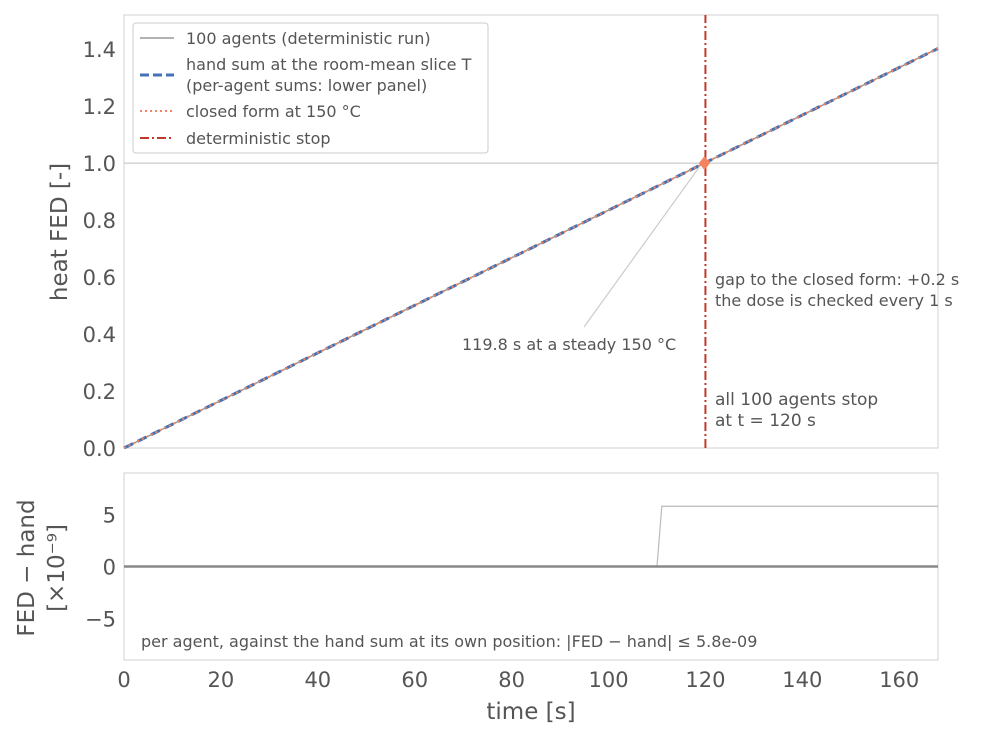  Describe the element at coordinates (99, 221) in the screenshot. I see `top-y-tick-label: 0.8` at that location.